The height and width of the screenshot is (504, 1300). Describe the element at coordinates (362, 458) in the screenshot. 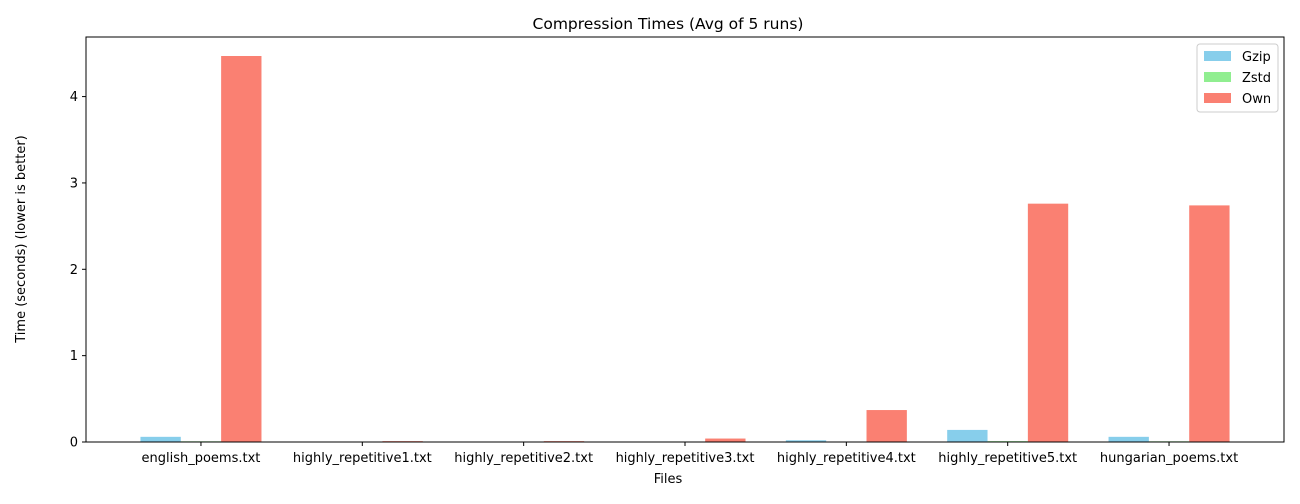

I see `x-tick-label: highly_repetitive1.txt` at that location.